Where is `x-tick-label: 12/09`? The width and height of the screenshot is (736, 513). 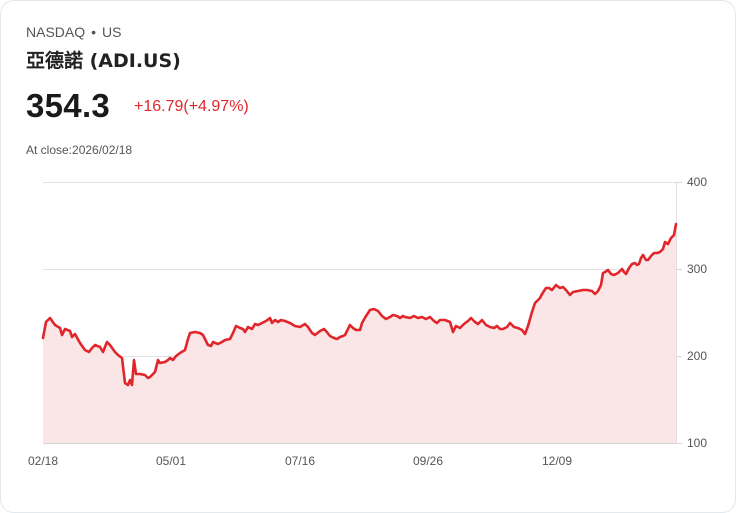
x-tick-label: 12/09 is located at coordinates (557, 461).